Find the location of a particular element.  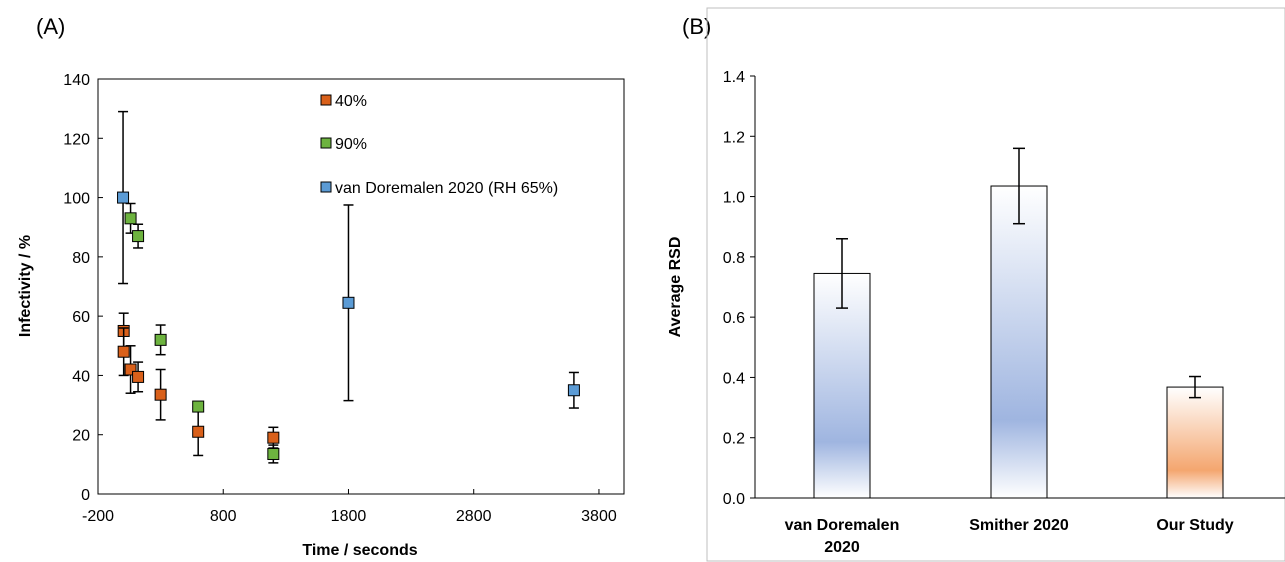

scatter-x-tick-label: 1800 is located at coordinates (349, 516).